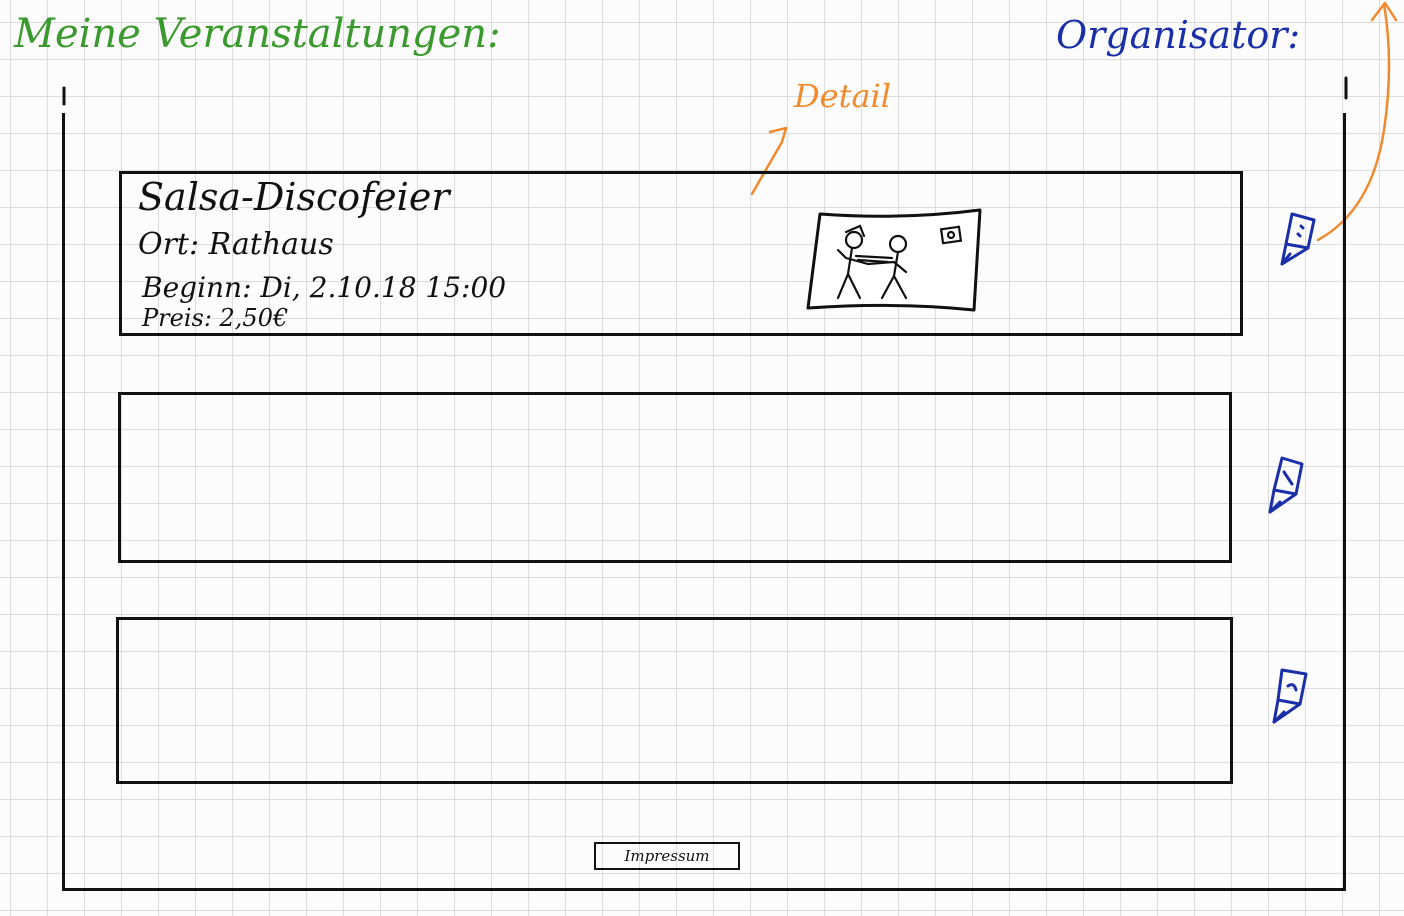 The height and width of the screenshot is (916, 1404). What do you see at coordinates (894, 260) in the screenshot?
I see `event-image-sketch` at bounding box center [894, 260].